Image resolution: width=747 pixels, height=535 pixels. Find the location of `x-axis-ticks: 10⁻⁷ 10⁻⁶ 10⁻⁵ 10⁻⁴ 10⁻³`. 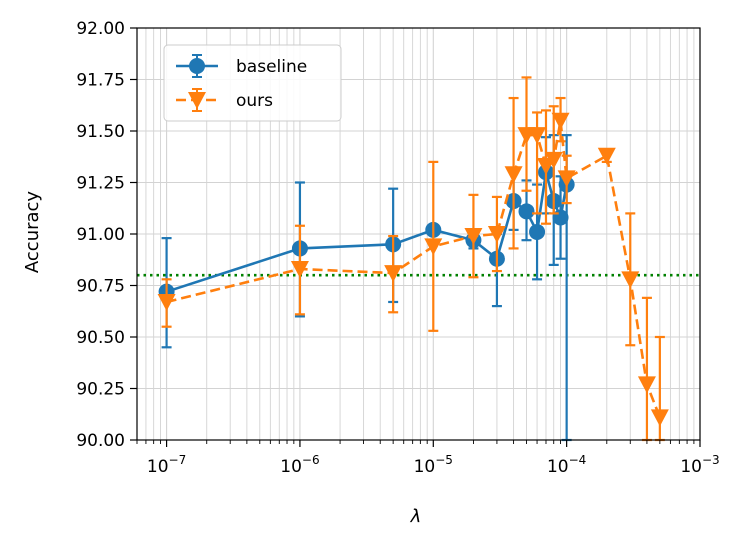

x-axis-ticks: 10⁻⁷ 10⁻⁶ 10⁻⁵ 10⁻⁴ 10⁻³ is located at coordinates (428, 458).